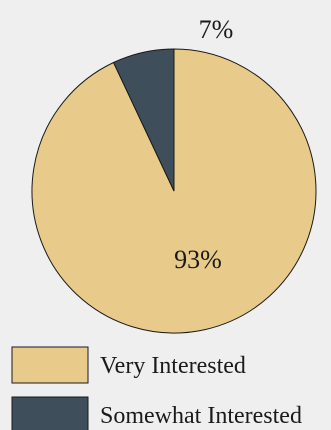  Describe the element at coordinates (203, 144) in the screenshot. I see `pie-value-labels: 93% 7%` at that location.